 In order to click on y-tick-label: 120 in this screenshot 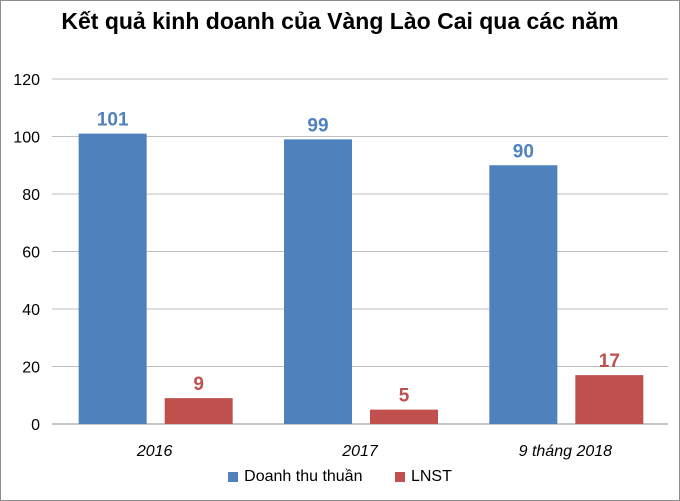, I will do `click(26, 80)`.